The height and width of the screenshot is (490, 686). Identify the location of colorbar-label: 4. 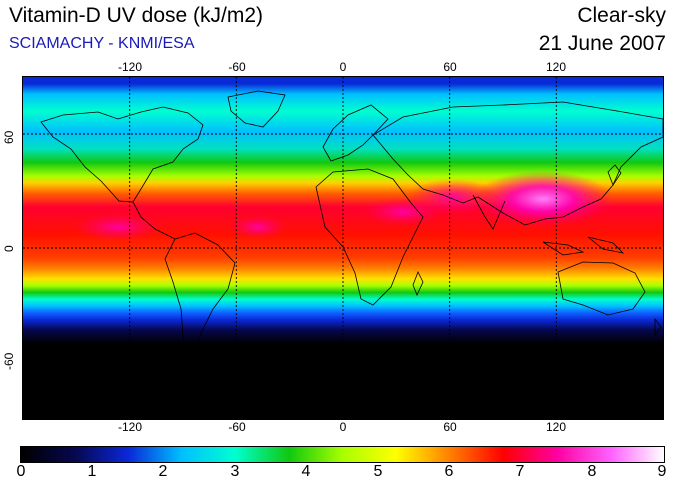
(306, 471).